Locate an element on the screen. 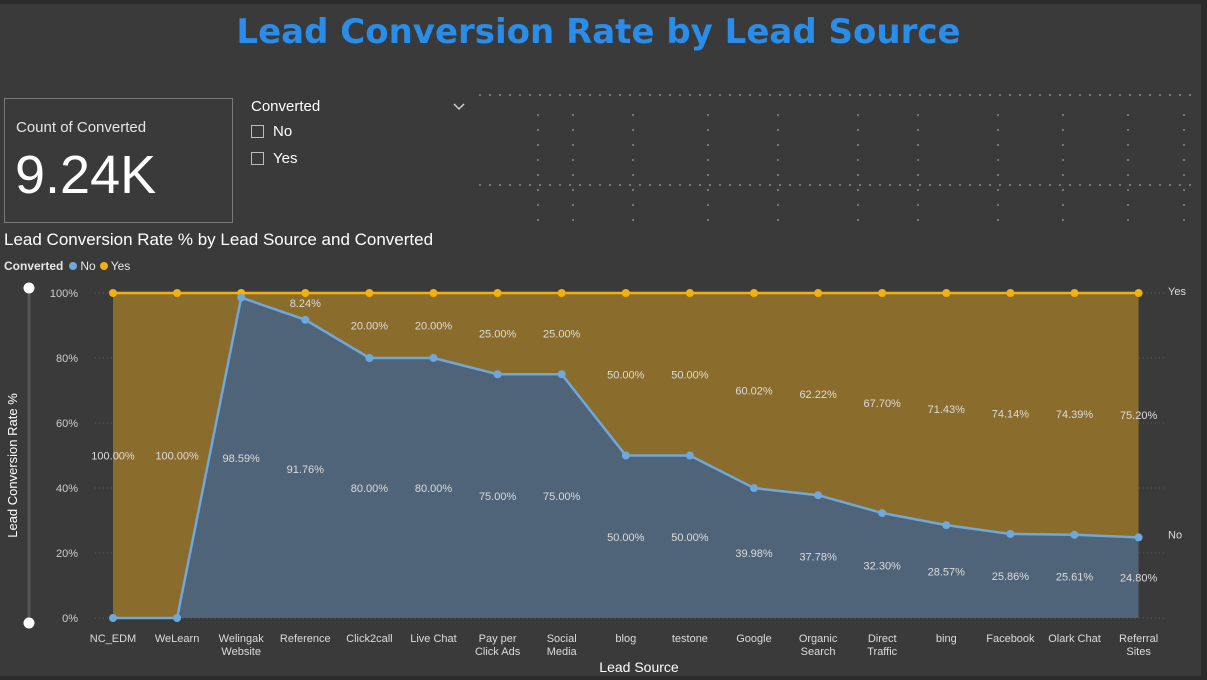 The image size is (1207, 680). kpi-card: Count of Converted 9.24K is located at coordinates (118, 160).